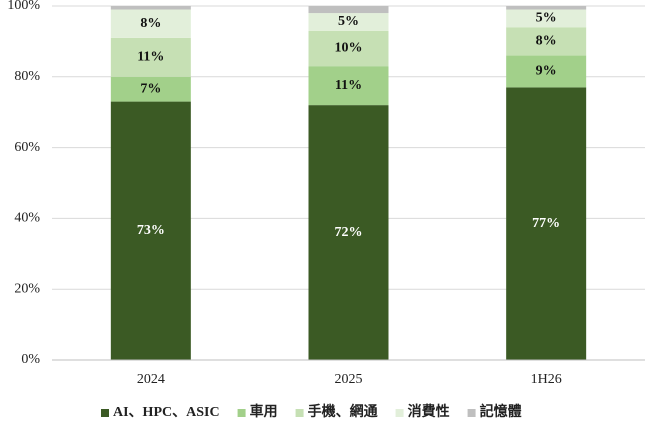 Image resolution: width=649 pixels, height=423 pixels. Describe the element at coordinates (166, 412) in the screenshot. I see `legend-label: AI、HPC、ASIC` at that location.